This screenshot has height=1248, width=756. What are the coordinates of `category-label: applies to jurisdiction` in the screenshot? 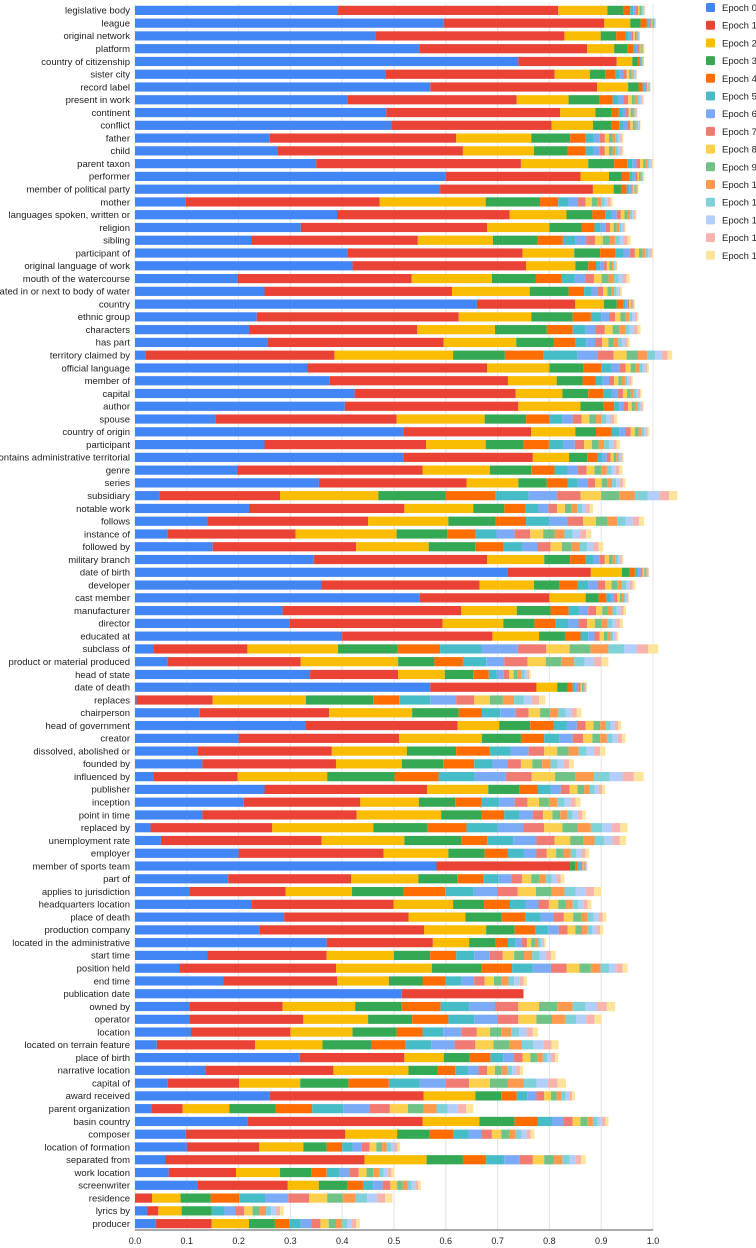 It's located at (86, 892).